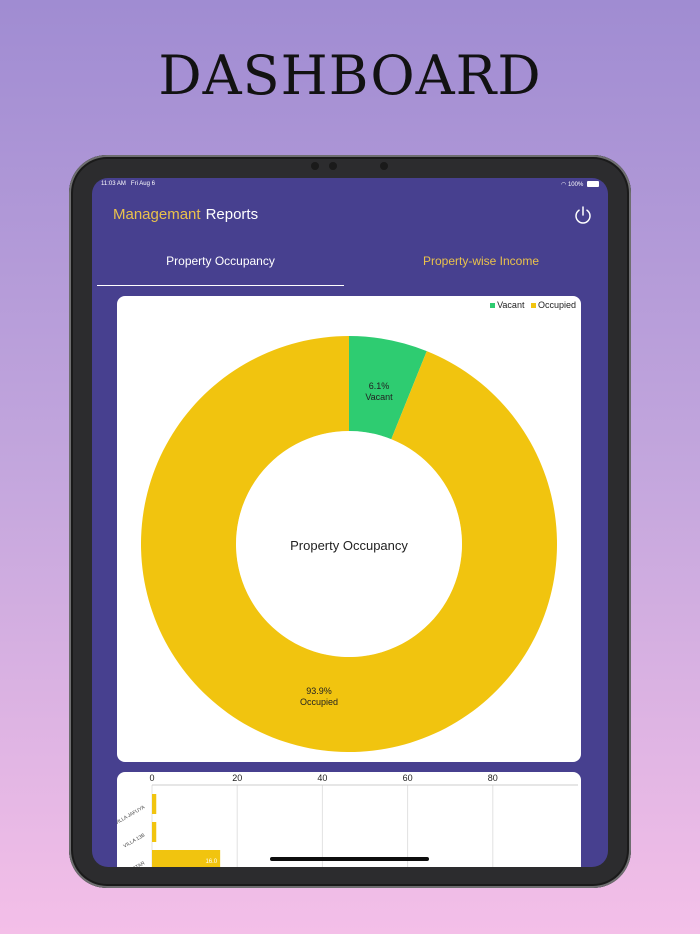 This screenshot has width=700, height=934. I want to click on slice-label-vacant: 6.1% Vacant, so click(379, 392).